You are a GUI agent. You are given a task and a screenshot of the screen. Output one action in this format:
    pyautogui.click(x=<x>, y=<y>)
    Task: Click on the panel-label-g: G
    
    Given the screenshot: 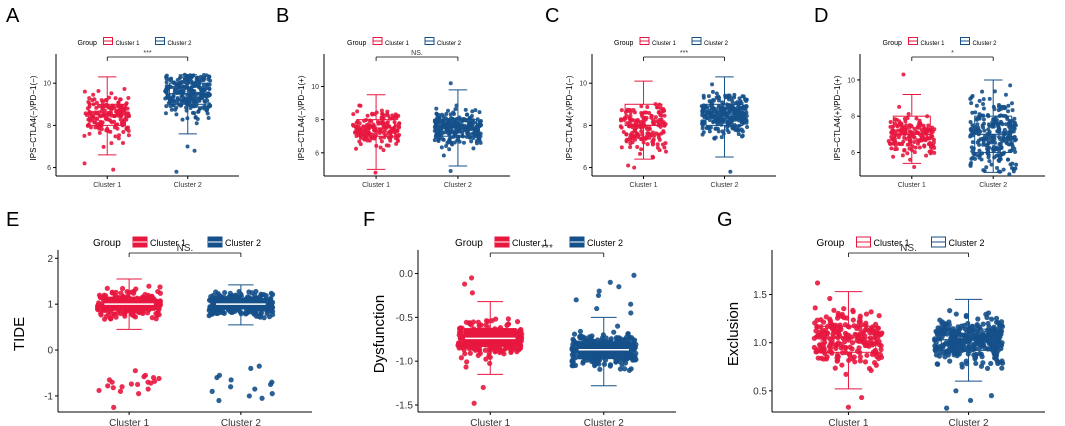 What is the action you would take?
    pyautogui.click(x=725, y=220)
    